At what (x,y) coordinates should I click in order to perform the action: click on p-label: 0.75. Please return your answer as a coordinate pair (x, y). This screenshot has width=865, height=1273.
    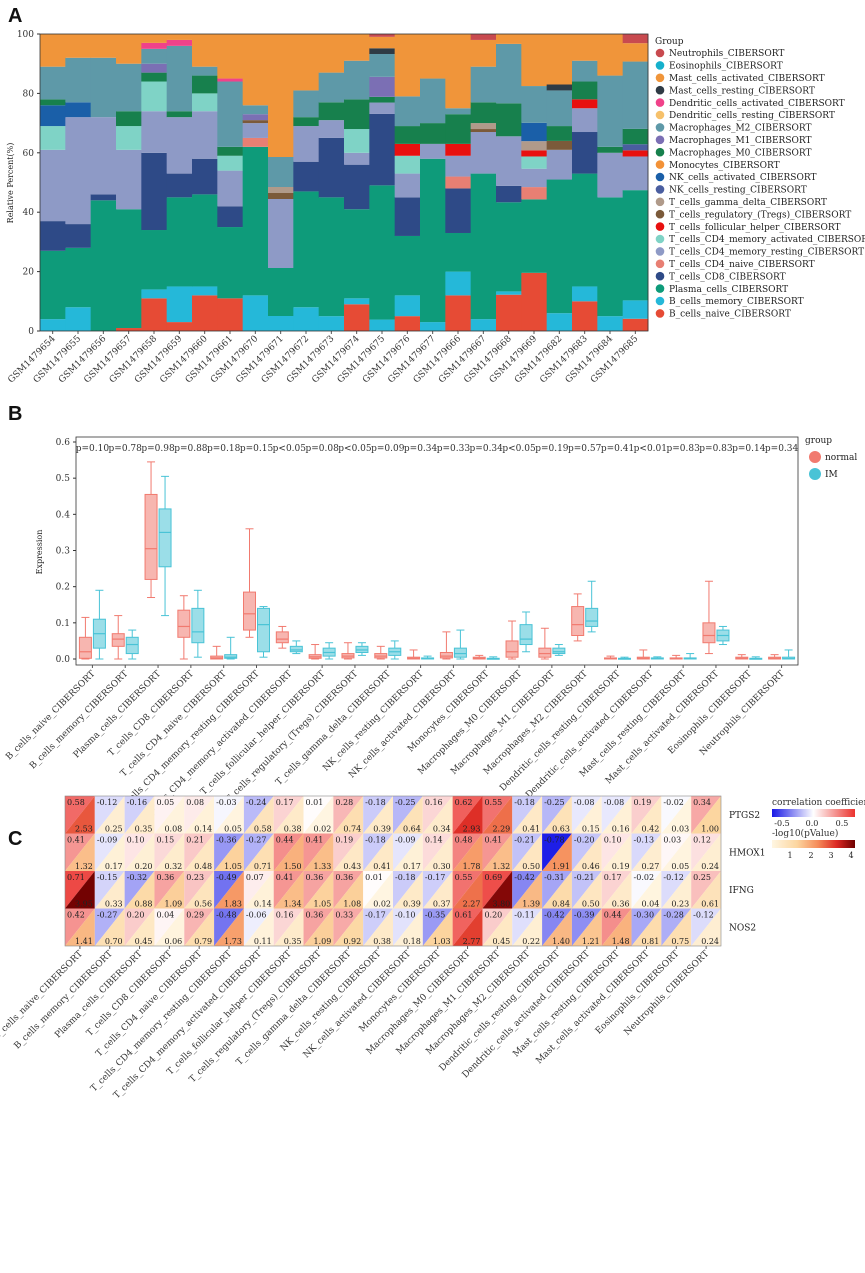
    Looking at the image, I should click on (680, 941).